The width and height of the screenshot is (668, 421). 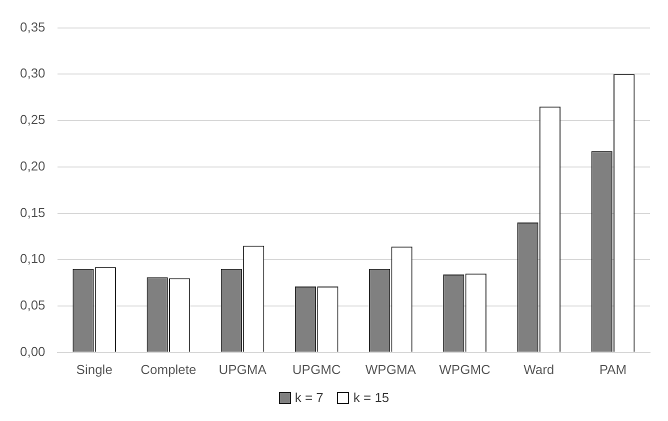 What do you see at coordinates (33, 166) in the screenshot?
I see `y-tick-label: 0,20` at bounding box center [33, 166].